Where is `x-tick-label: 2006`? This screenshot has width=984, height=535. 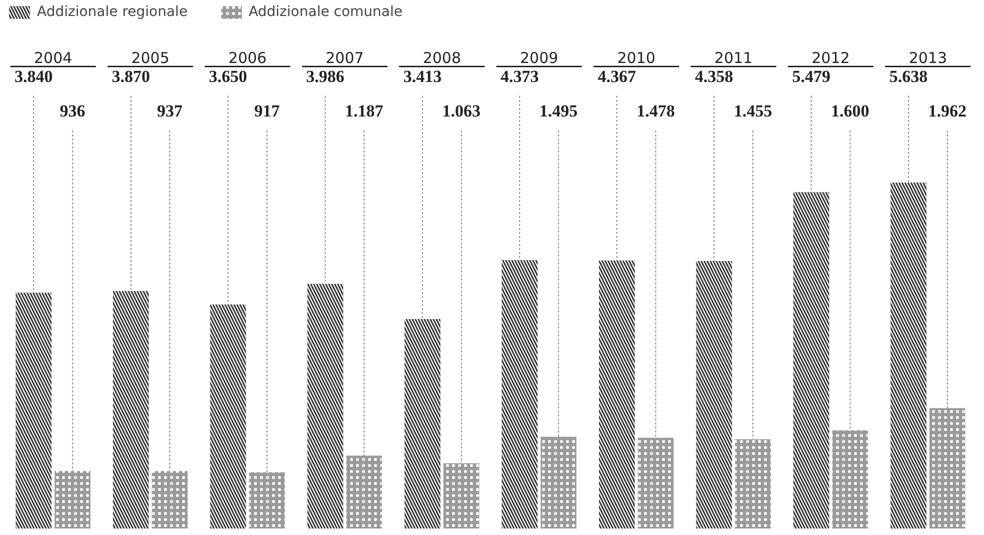 x-tick-label: 2006 is located at coordinates (247, 58).